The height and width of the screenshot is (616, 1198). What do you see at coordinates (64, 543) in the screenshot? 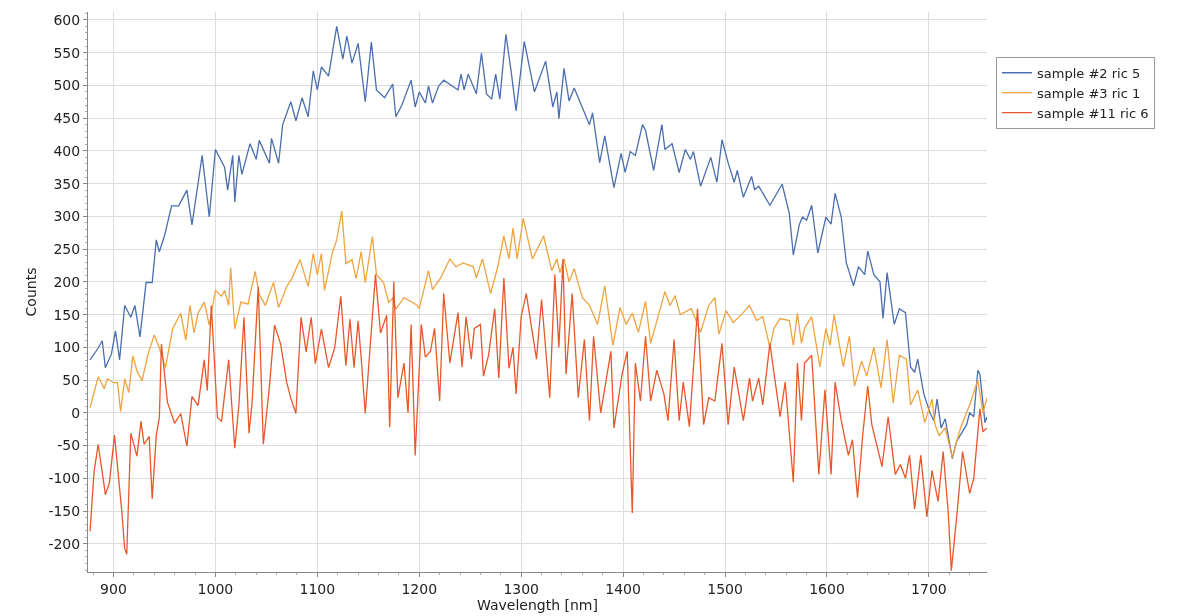
I see `y-tick-label: -200` at bounding box center [64, 543].